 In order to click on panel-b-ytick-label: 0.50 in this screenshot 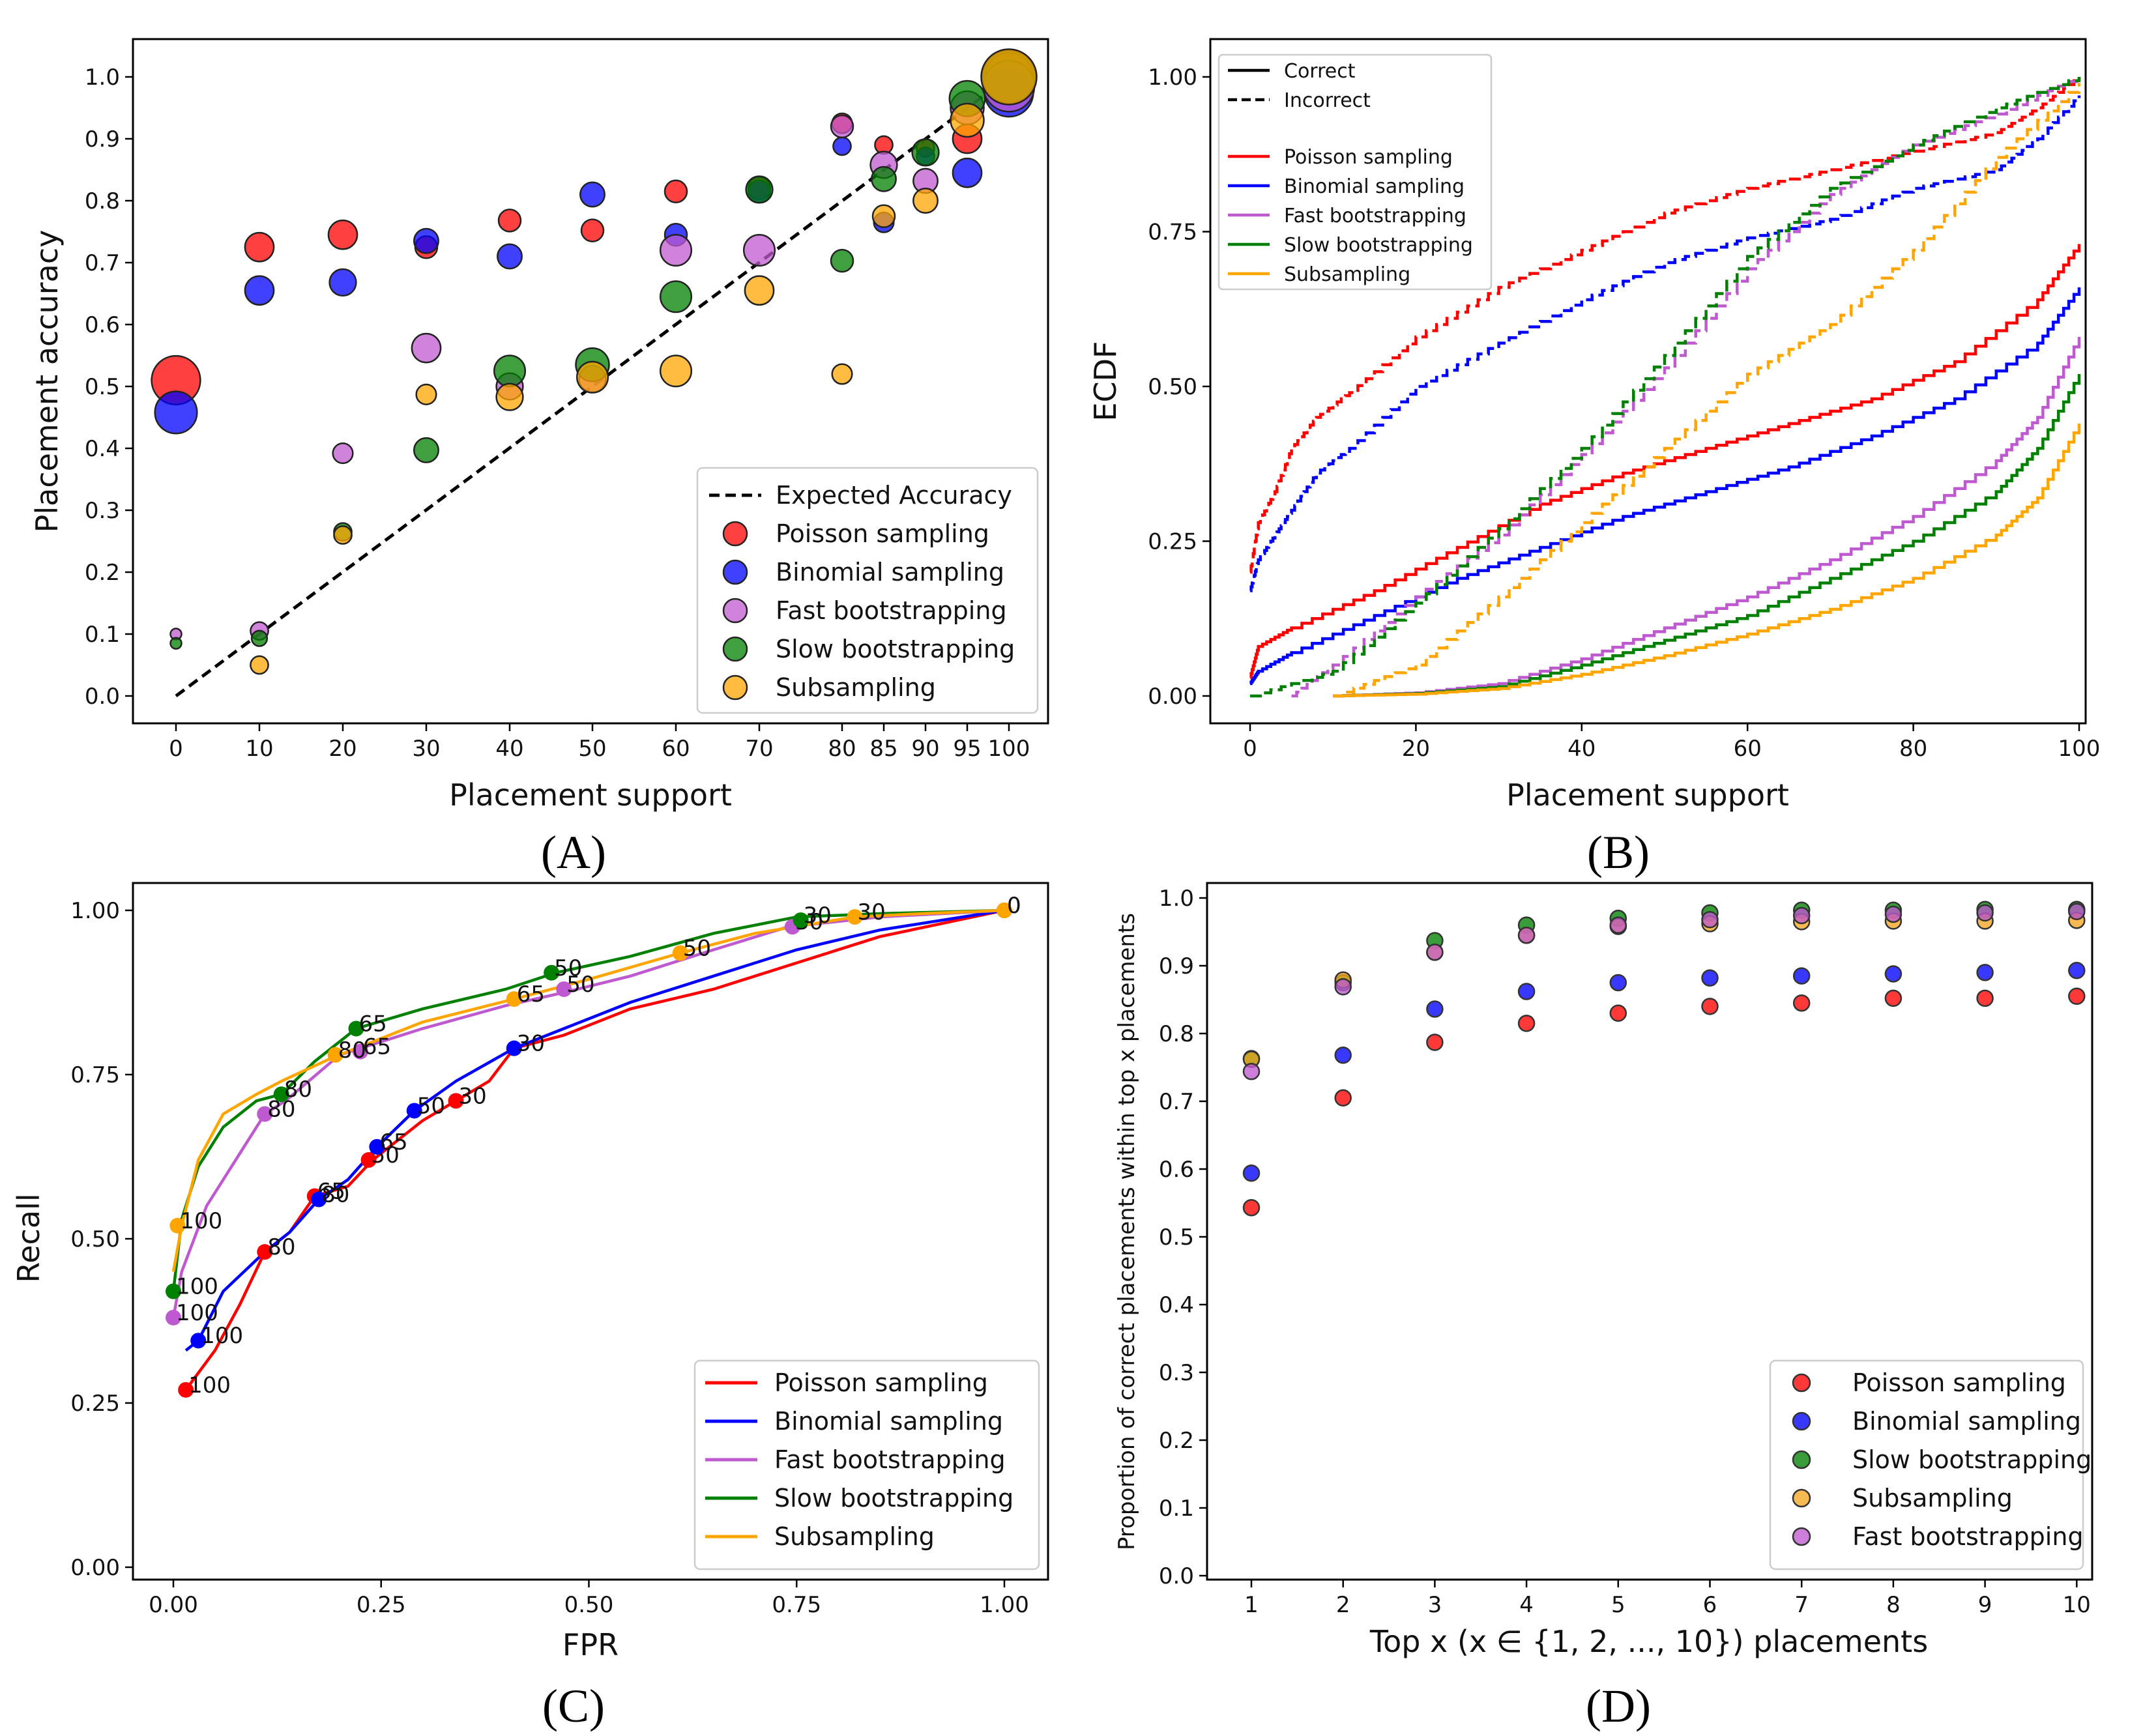, I will do `click(1172, 387)`.